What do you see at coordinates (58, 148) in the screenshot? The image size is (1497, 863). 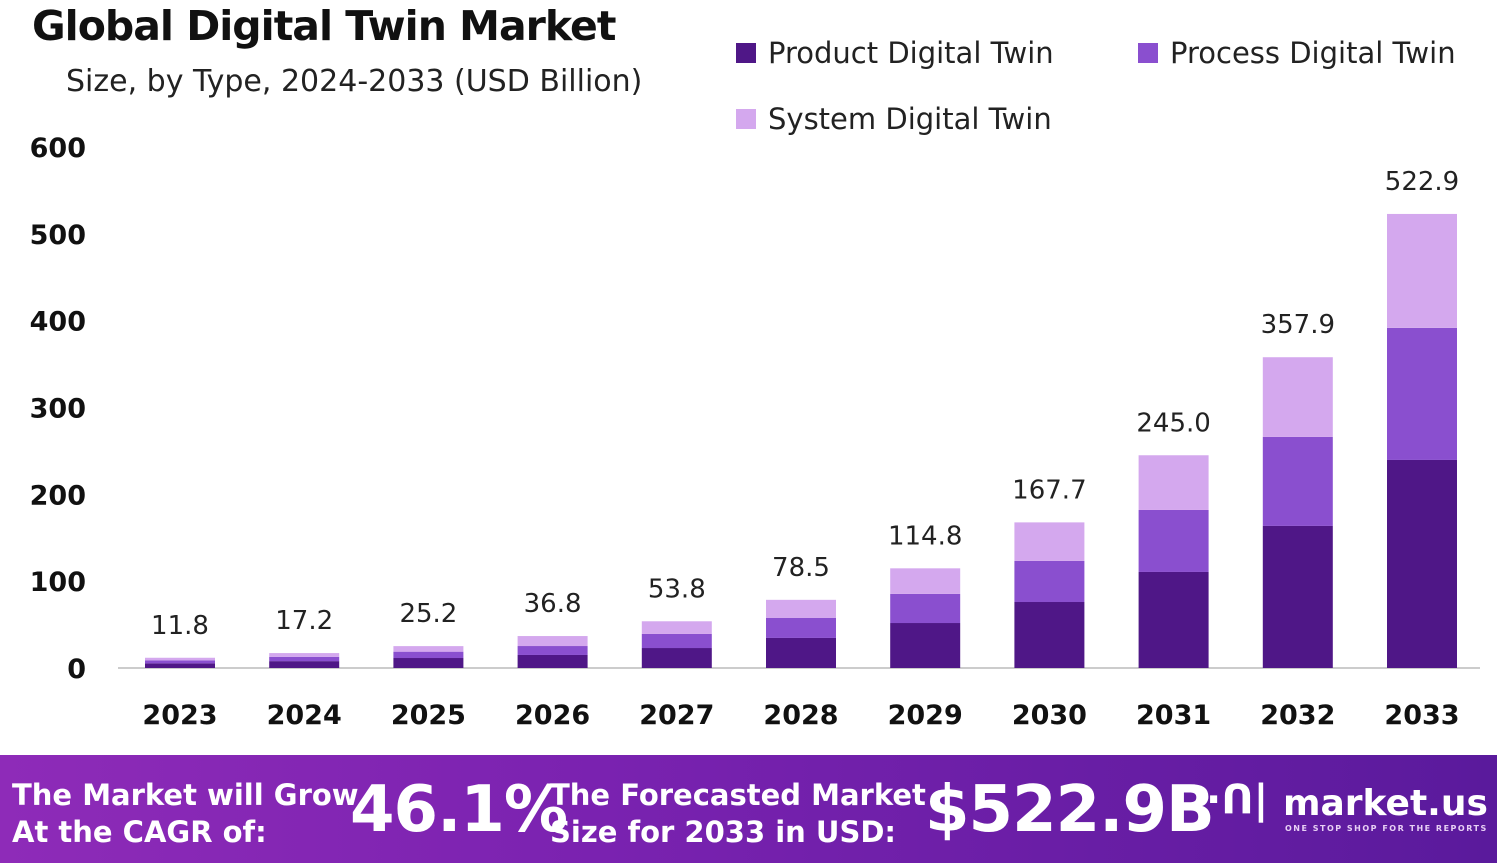 I see `y-tick-label: 600` at bounding box center [58, 148].